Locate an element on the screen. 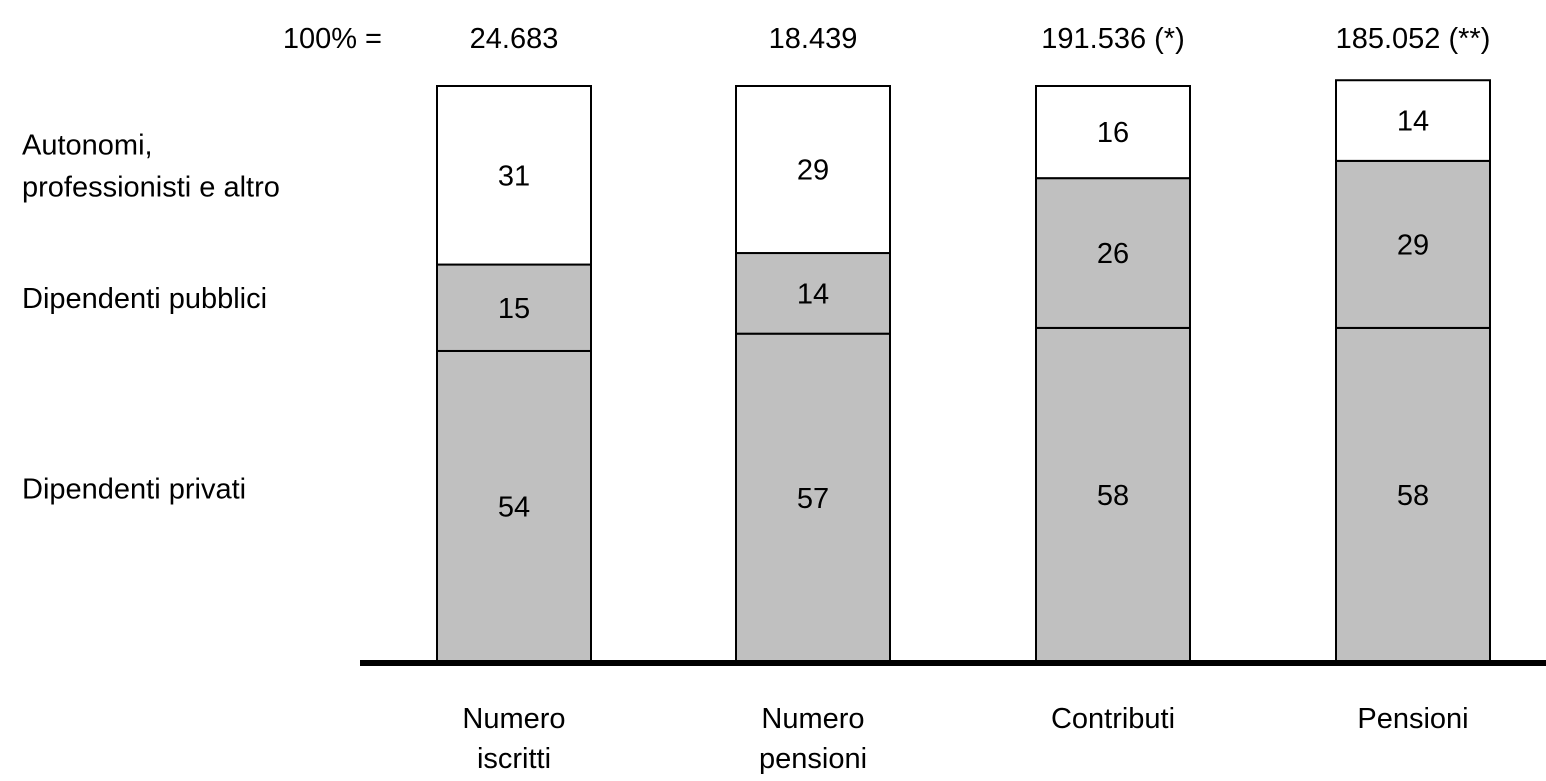 The image size is (1546, 781). bar-value-label: 26 is located at coordinates (1113, 254).